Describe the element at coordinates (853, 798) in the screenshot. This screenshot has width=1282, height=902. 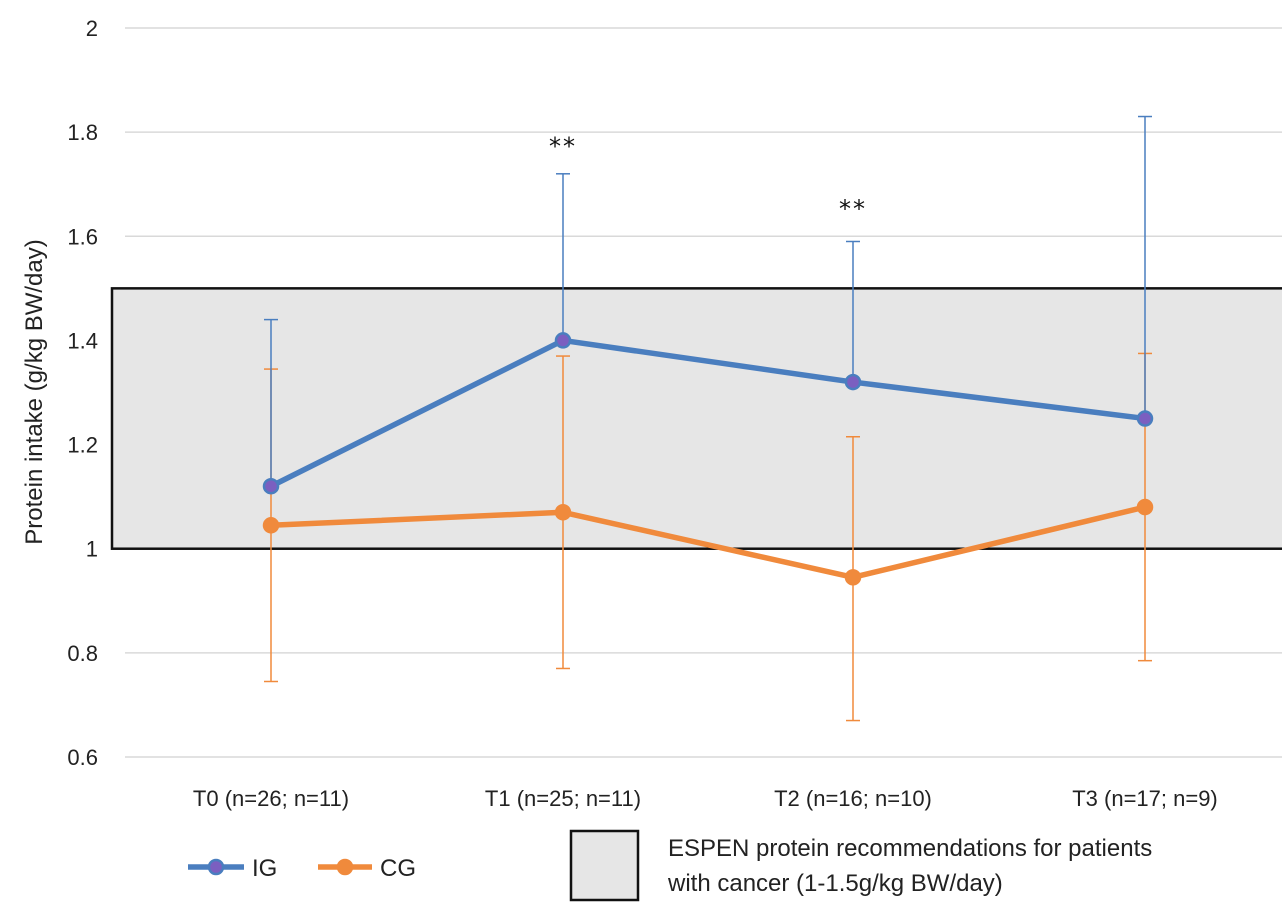
I see `x-tick-label: T2 (n=16; n=10)` at that location.